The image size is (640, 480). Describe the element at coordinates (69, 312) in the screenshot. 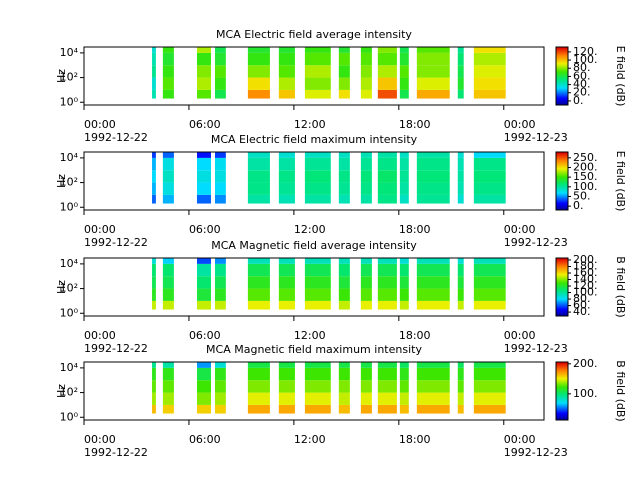

I see `y-tick-label: 10⁰` at that location.